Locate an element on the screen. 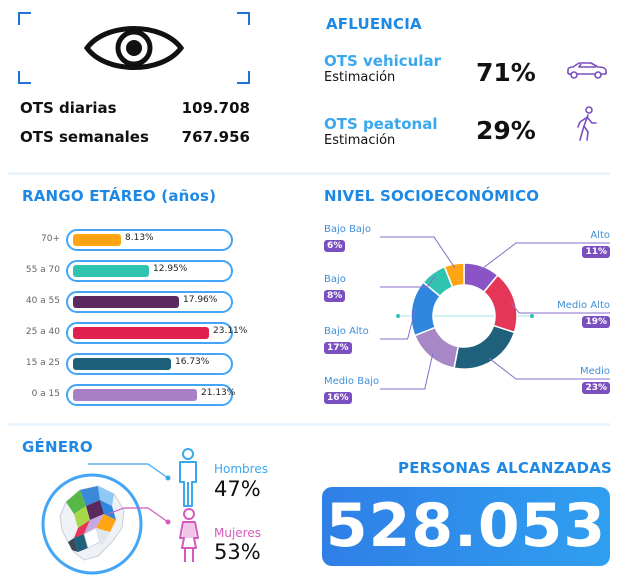 This screenshot has height=583, width=618. ots-peatonal-sub: Estimación is located at coordinates (360, 140).